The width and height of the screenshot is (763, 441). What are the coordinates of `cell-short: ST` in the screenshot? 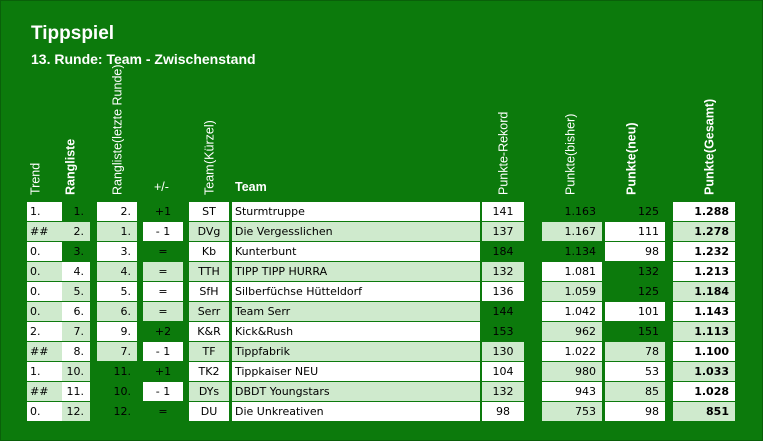 It's located at (209, 211).